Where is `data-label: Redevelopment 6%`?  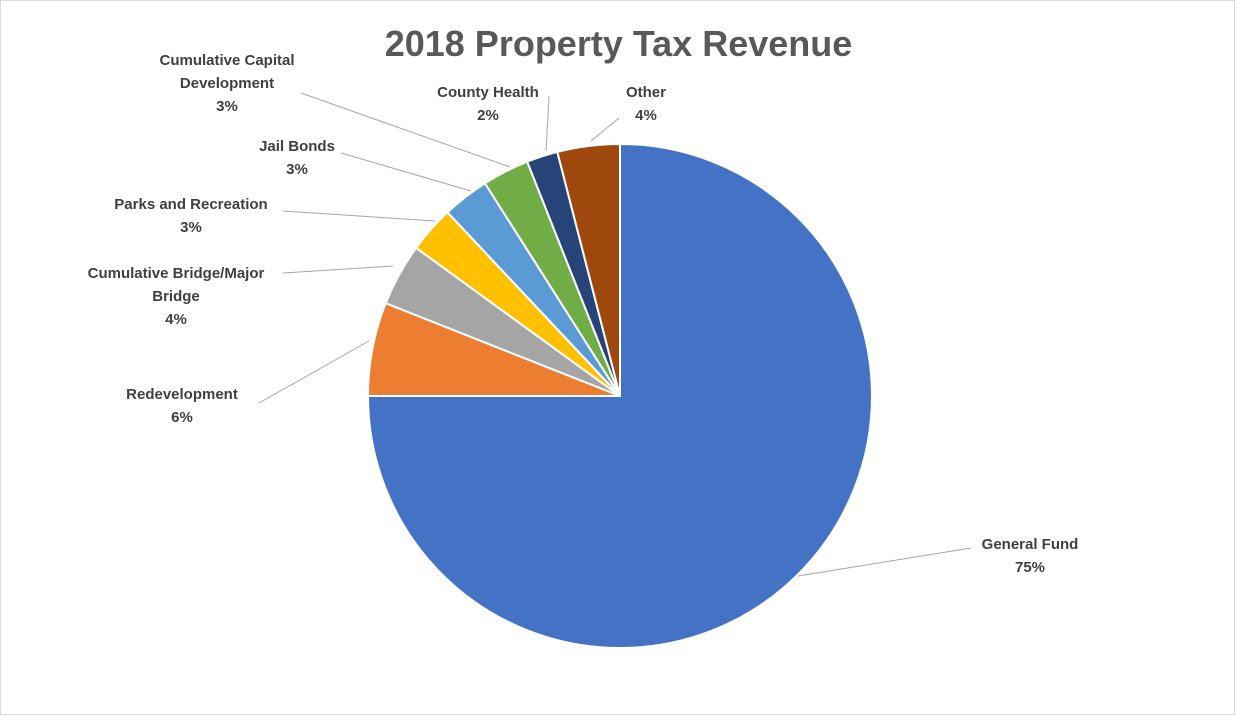
data-label: Redevelopment 6% is located at coordinates (182, 406).